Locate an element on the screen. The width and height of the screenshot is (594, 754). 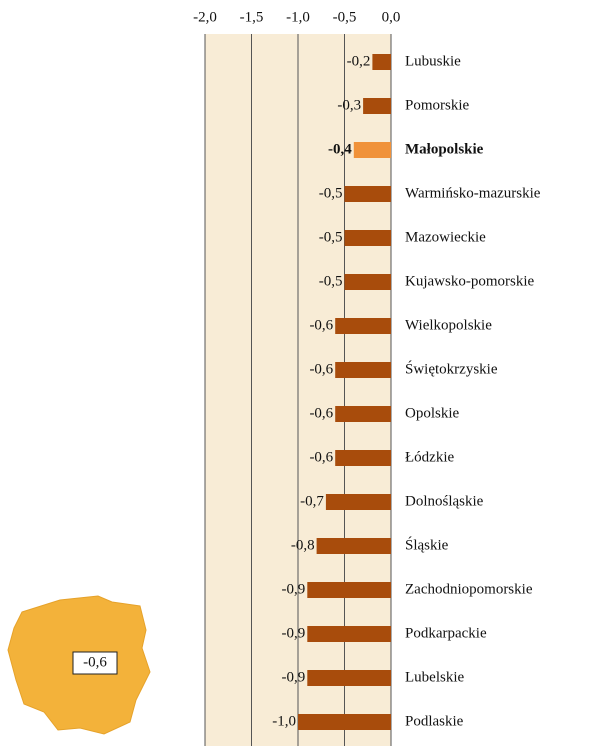
value-label: -0,3 is located at coordinates (349, 105).